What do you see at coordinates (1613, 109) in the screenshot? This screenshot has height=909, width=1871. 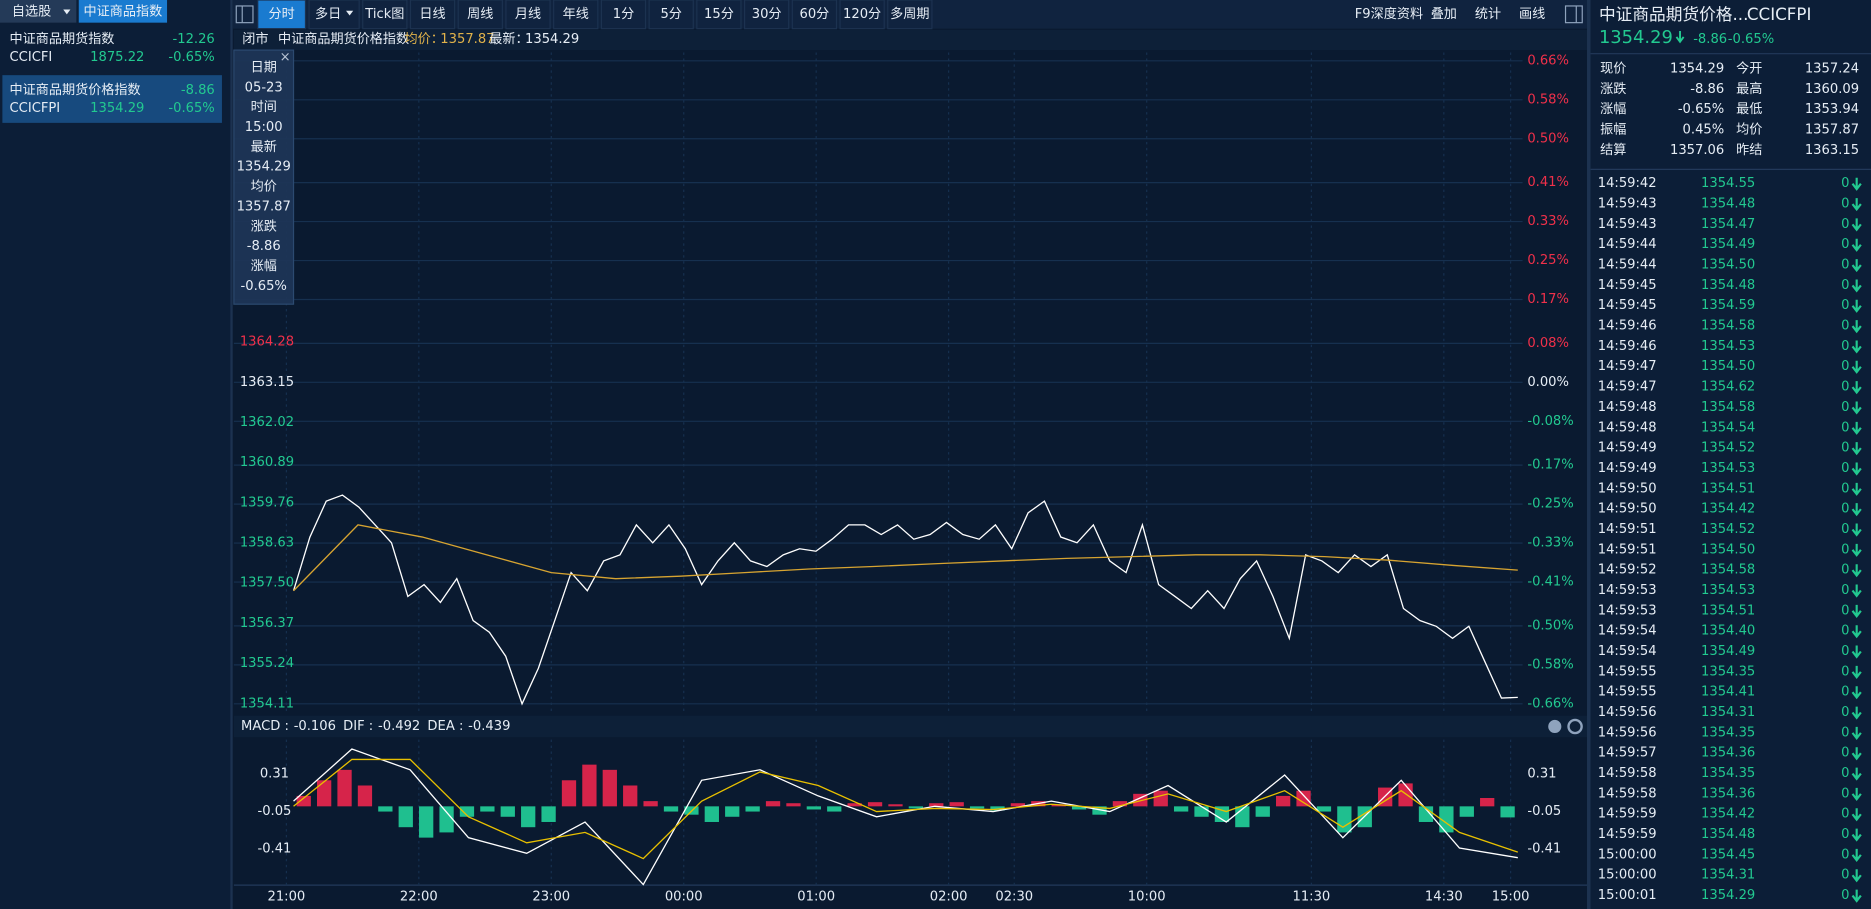 I see `quote-label: 涨幅` at bounding box center [1613, 109].